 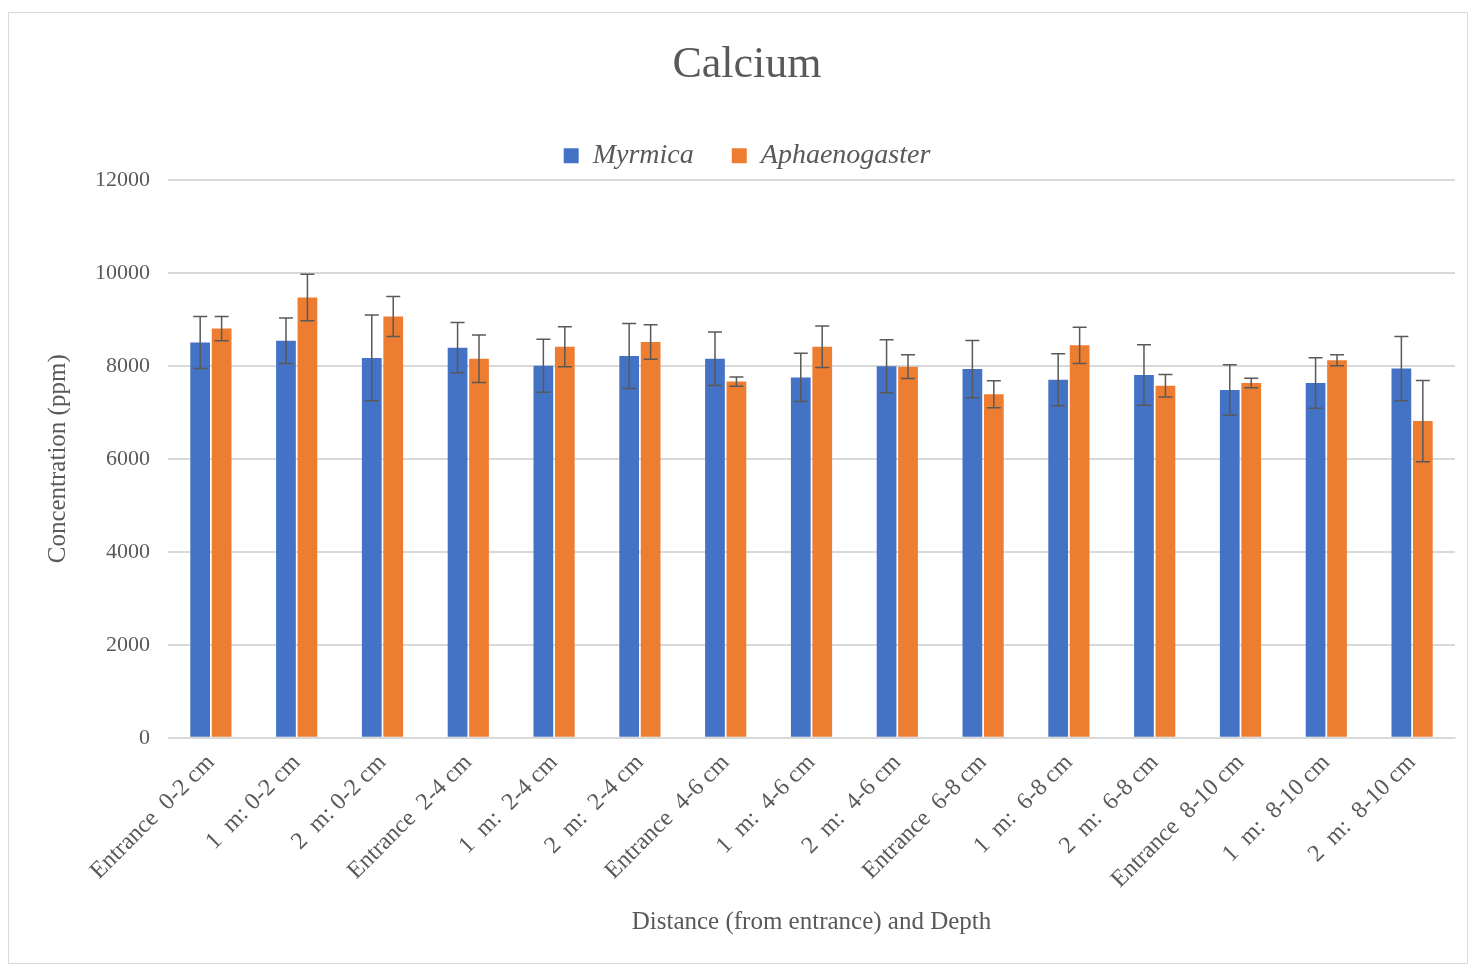 I want to click on x-axis-title: Distance (from entrance) and Depth, so click(x=811, y=920).